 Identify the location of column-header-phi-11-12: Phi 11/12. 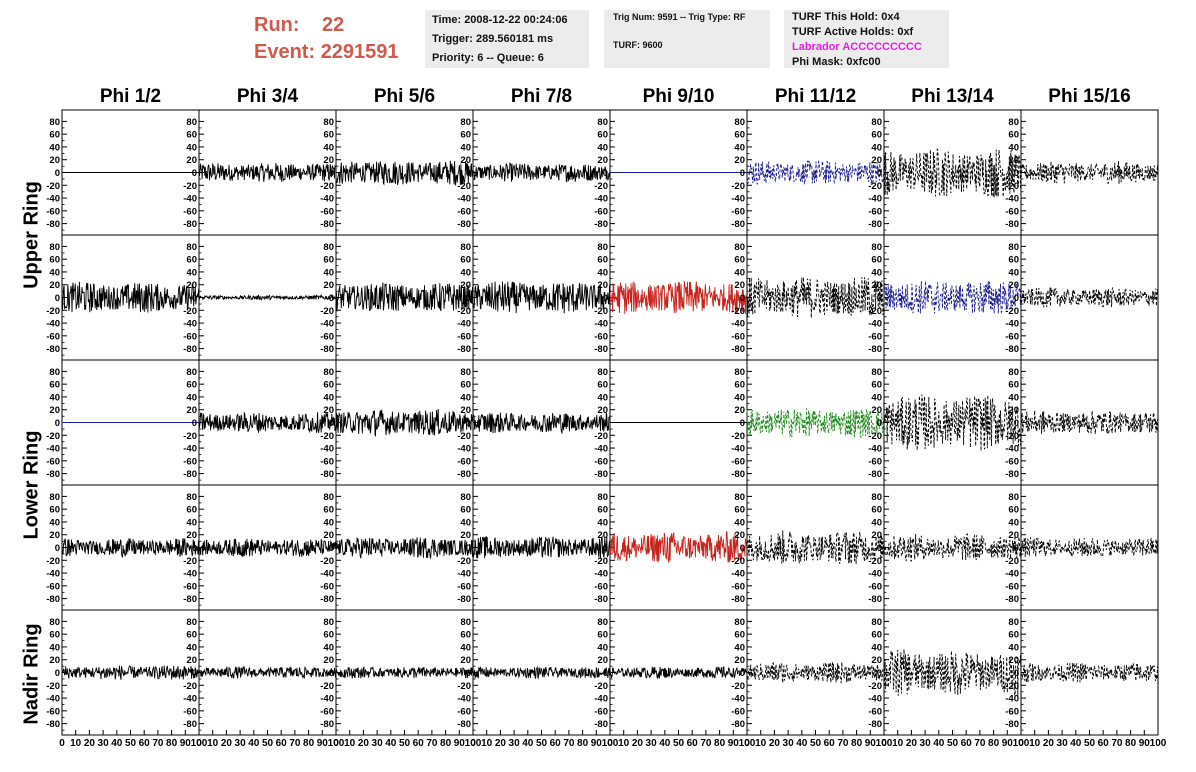
(815, 96).